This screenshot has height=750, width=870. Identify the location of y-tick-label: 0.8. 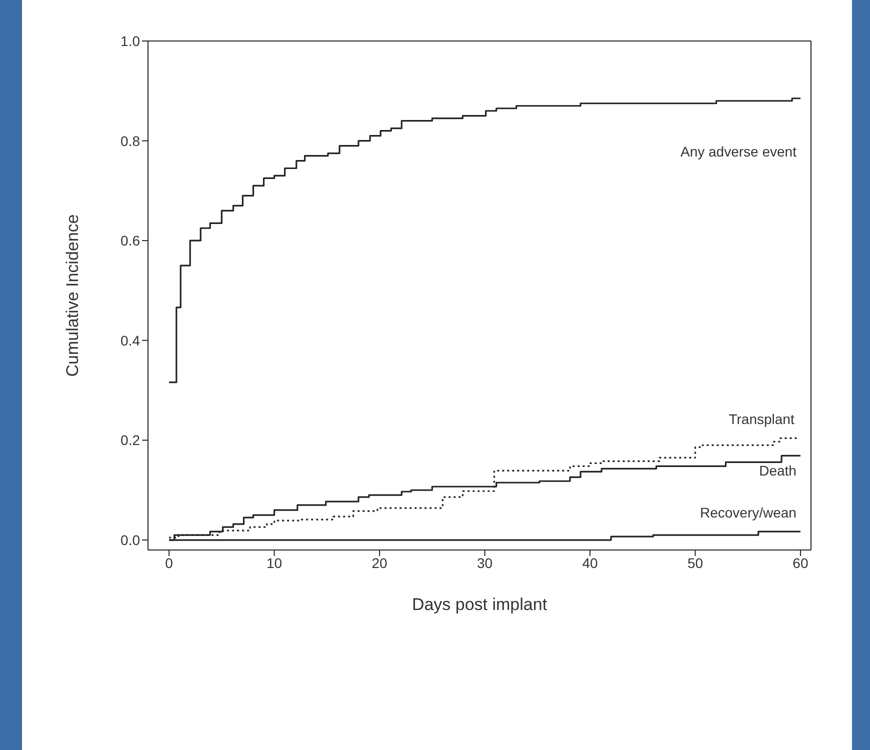
(130, 140).